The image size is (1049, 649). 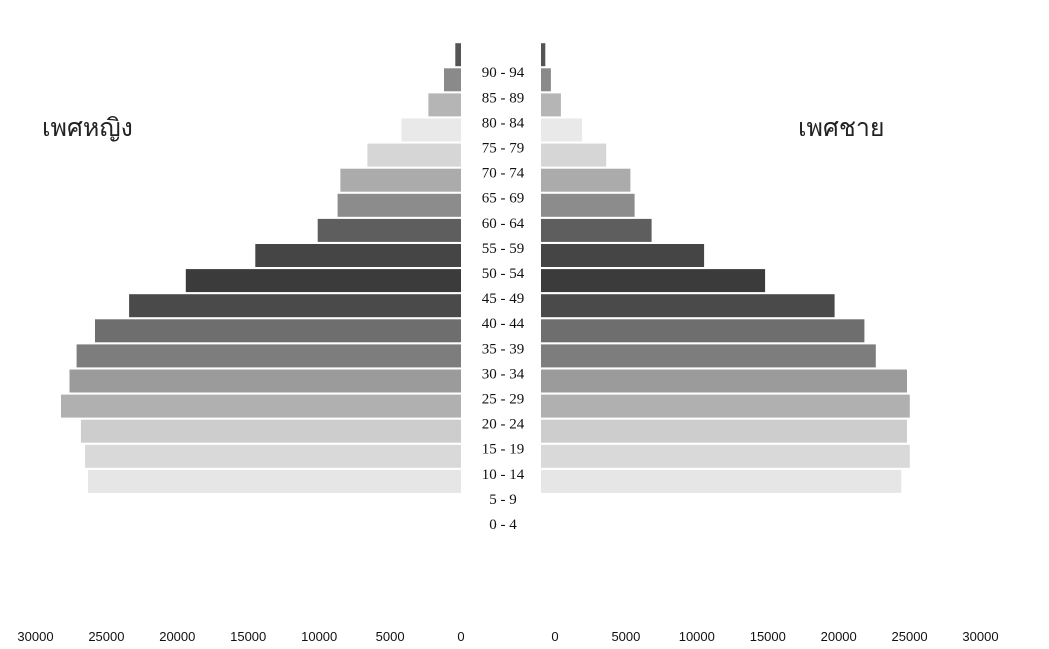 What do you see at coordinates (839, 636) in the screenshot?
I see `x-tick-right-20000: 20000` at bounding box center [839, 636].